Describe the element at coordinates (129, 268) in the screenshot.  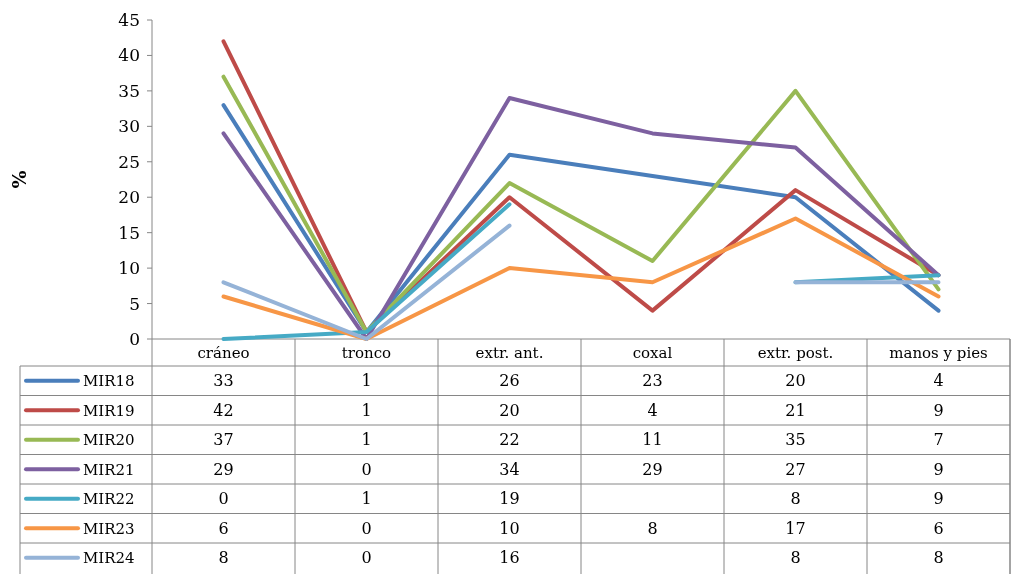
I see `y-tick-label: 10` at that location.